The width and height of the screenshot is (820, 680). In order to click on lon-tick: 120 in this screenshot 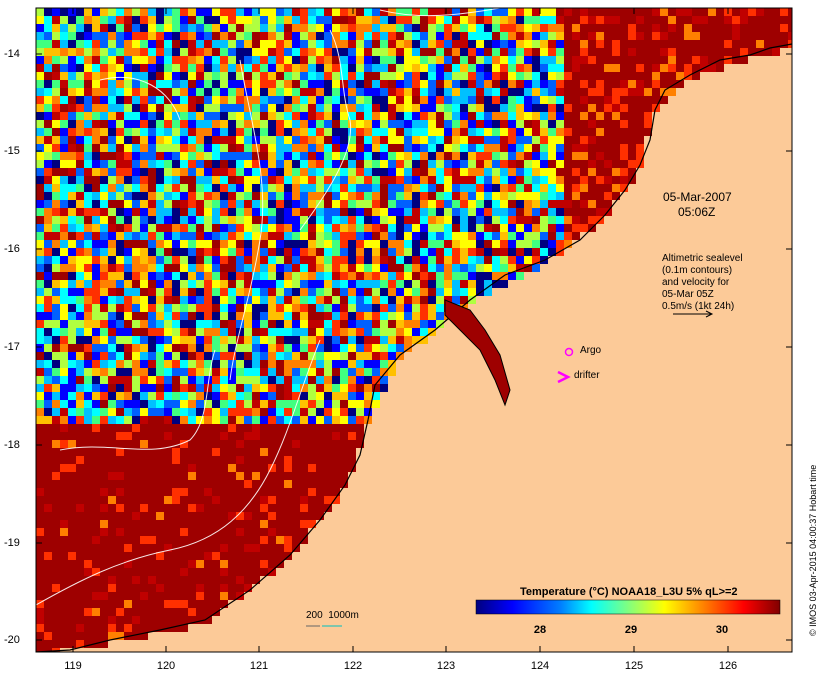, I will do `click(166, 666)`.